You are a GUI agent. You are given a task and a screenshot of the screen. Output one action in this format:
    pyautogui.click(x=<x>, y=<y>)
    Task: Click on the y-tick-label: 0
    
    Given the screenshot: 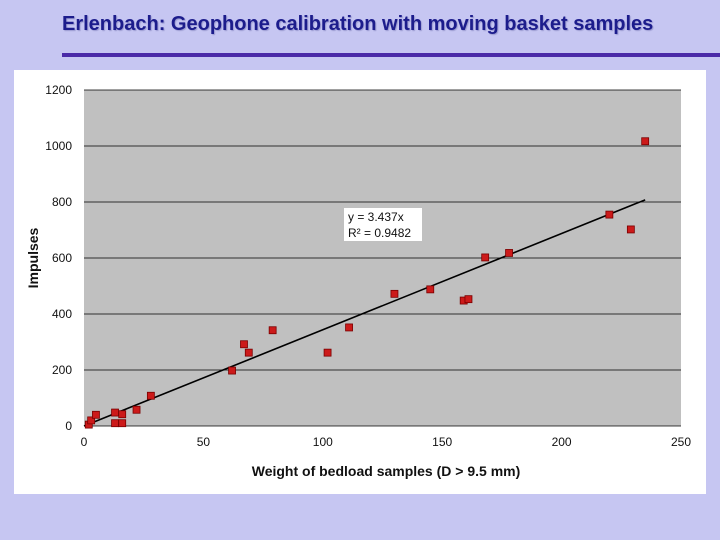 What is the action you would take?
    pyautogui.click(x=68, y=426)
    